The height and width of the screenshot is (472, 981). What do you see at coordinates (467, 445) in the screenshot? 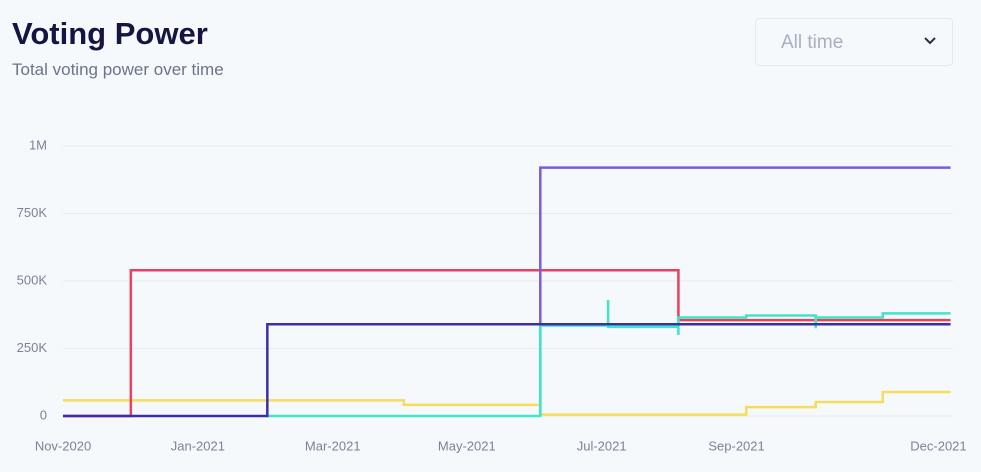
I see `x-tick-label: May-2021` at bounding box center [467, 445].